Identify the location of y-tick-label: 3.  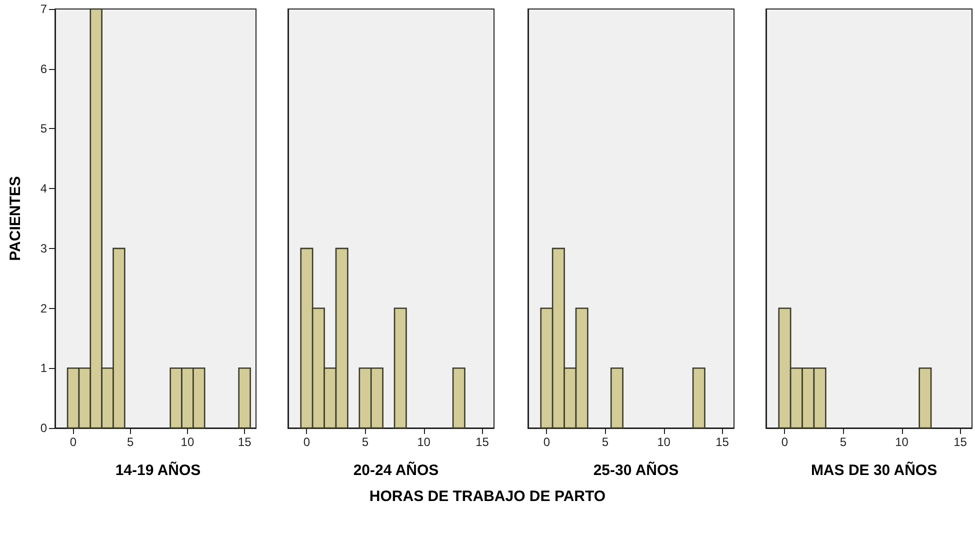
(44, 248).